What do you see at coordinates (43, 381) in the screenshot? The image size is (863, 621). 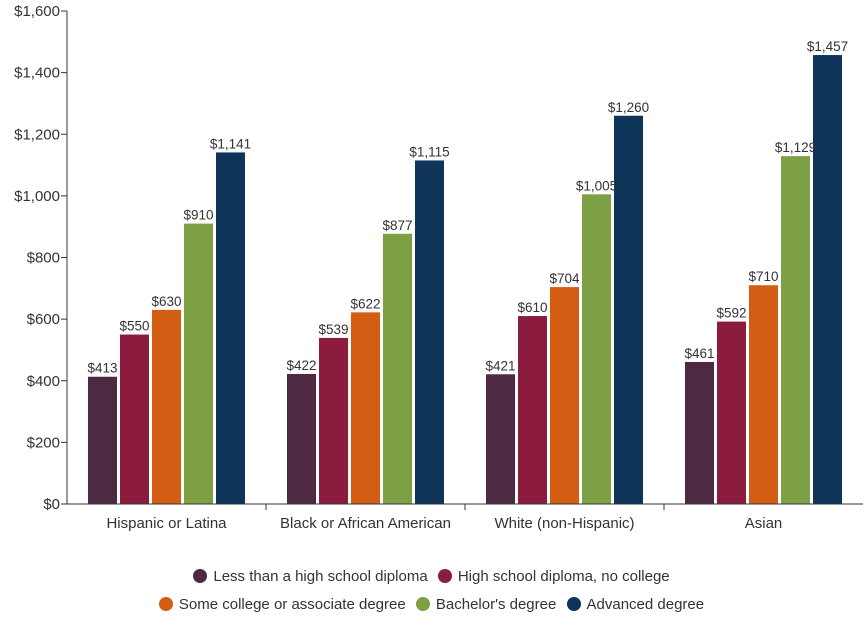 I see `y-tick-label: $400` at bounding box center [43, 381].